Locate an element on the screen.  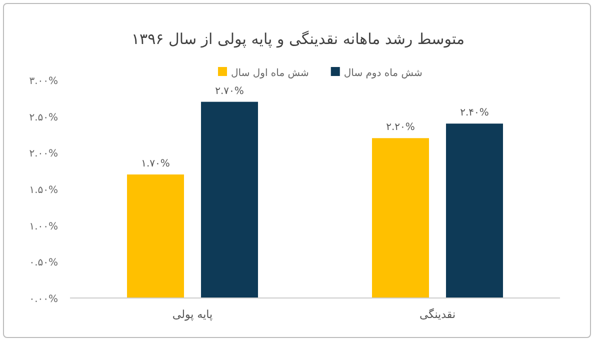
ytick: ۲.۰۰% is located at coordinates (43, 154).